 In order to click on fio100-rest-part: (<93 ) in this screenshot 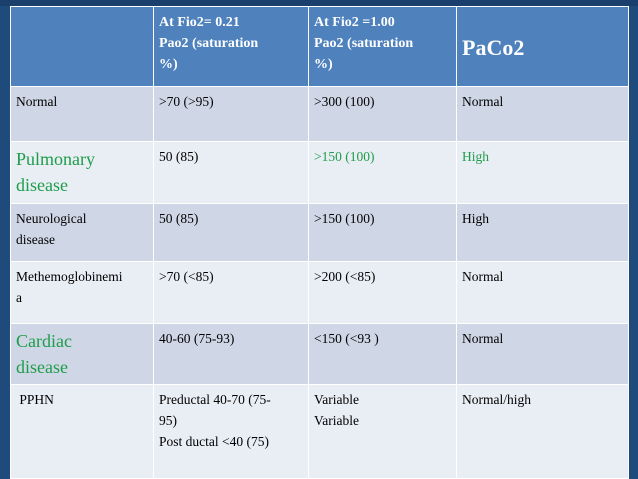, I will do `click(360, 338)`.